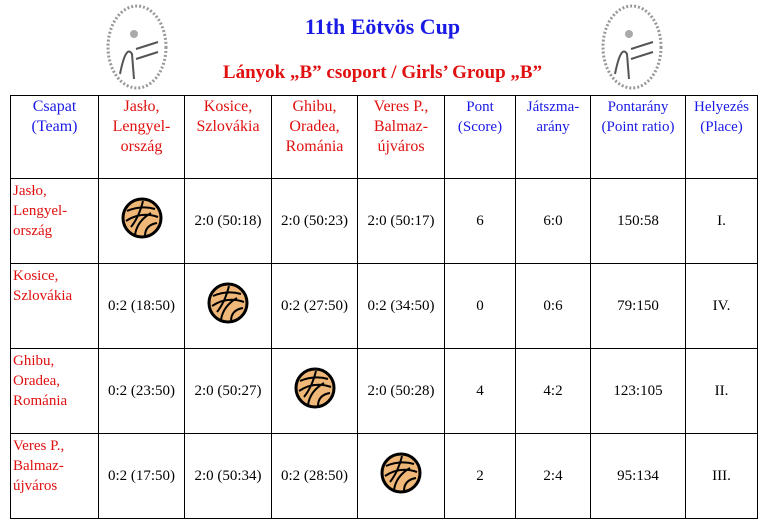 This screenshot has height=525, width=765. What do you see at coordinates (553, 476) in the screenshot?
I see `set-ratio: 2:4` at bounding box center [553, 476].